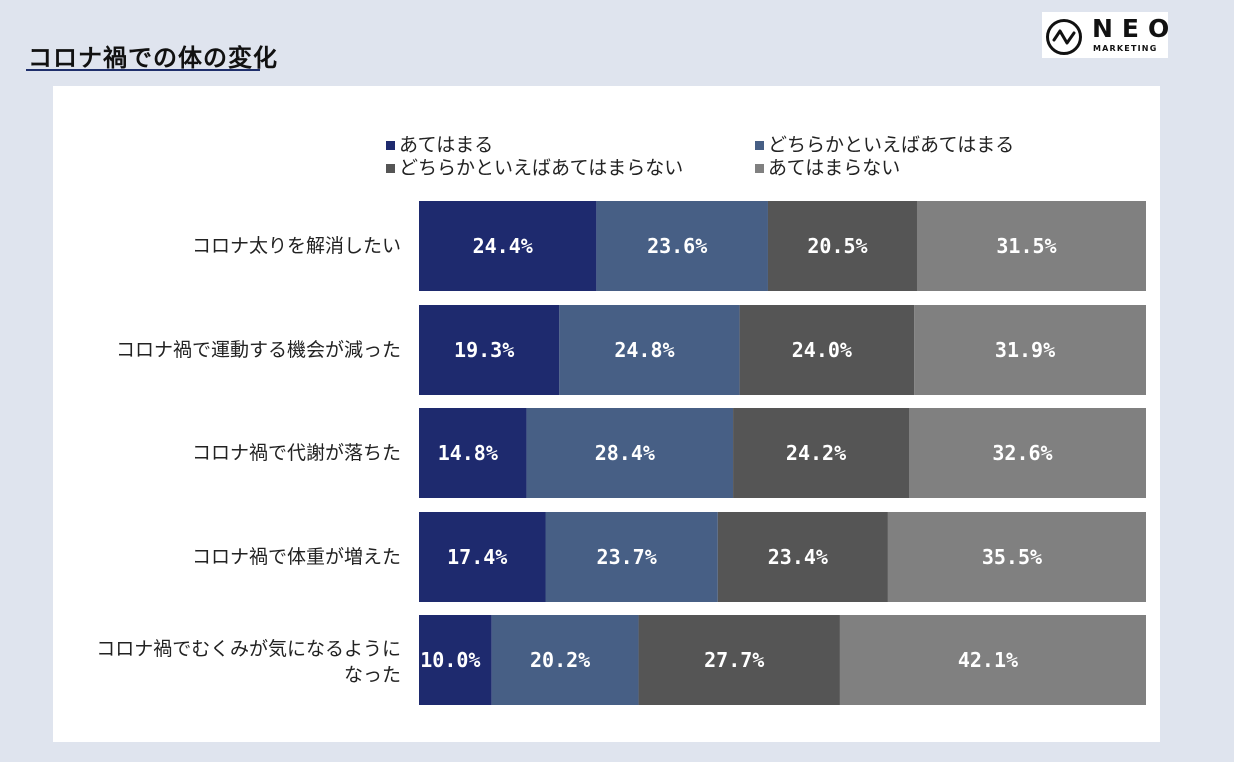 The width and height of the screenshot is (1234, 762). What do you see at coordinates (798, 557) in the screenshot?
I see `data-label: 23.4%` at bounding box center [798, 557].